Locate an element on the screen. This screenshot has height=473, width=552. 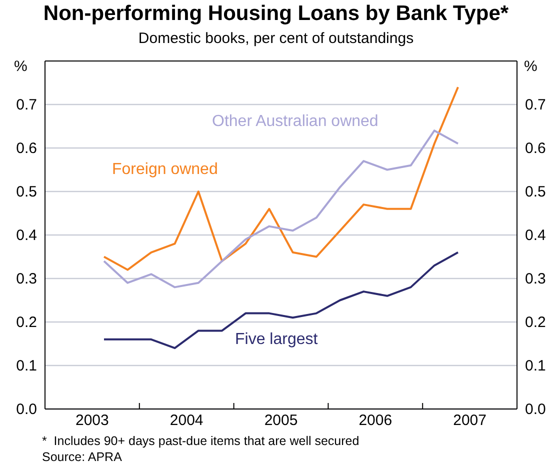
y-tick-label: 0.5 is located at coordinates (26, 192).